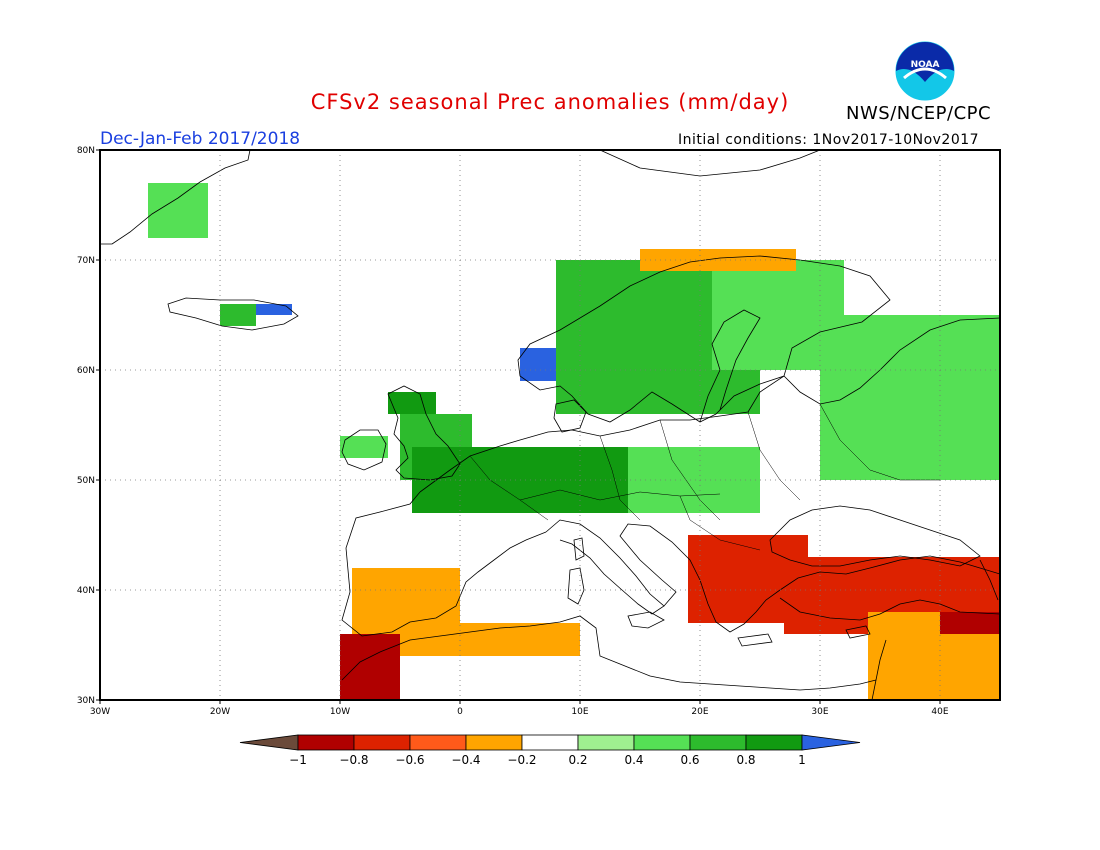 This screenshot has height=850, width=1100. What do you see at coordinates (269, 742) in the screenshot?
I see `colorbar-low-arrow` at bounding box center [269, 742].